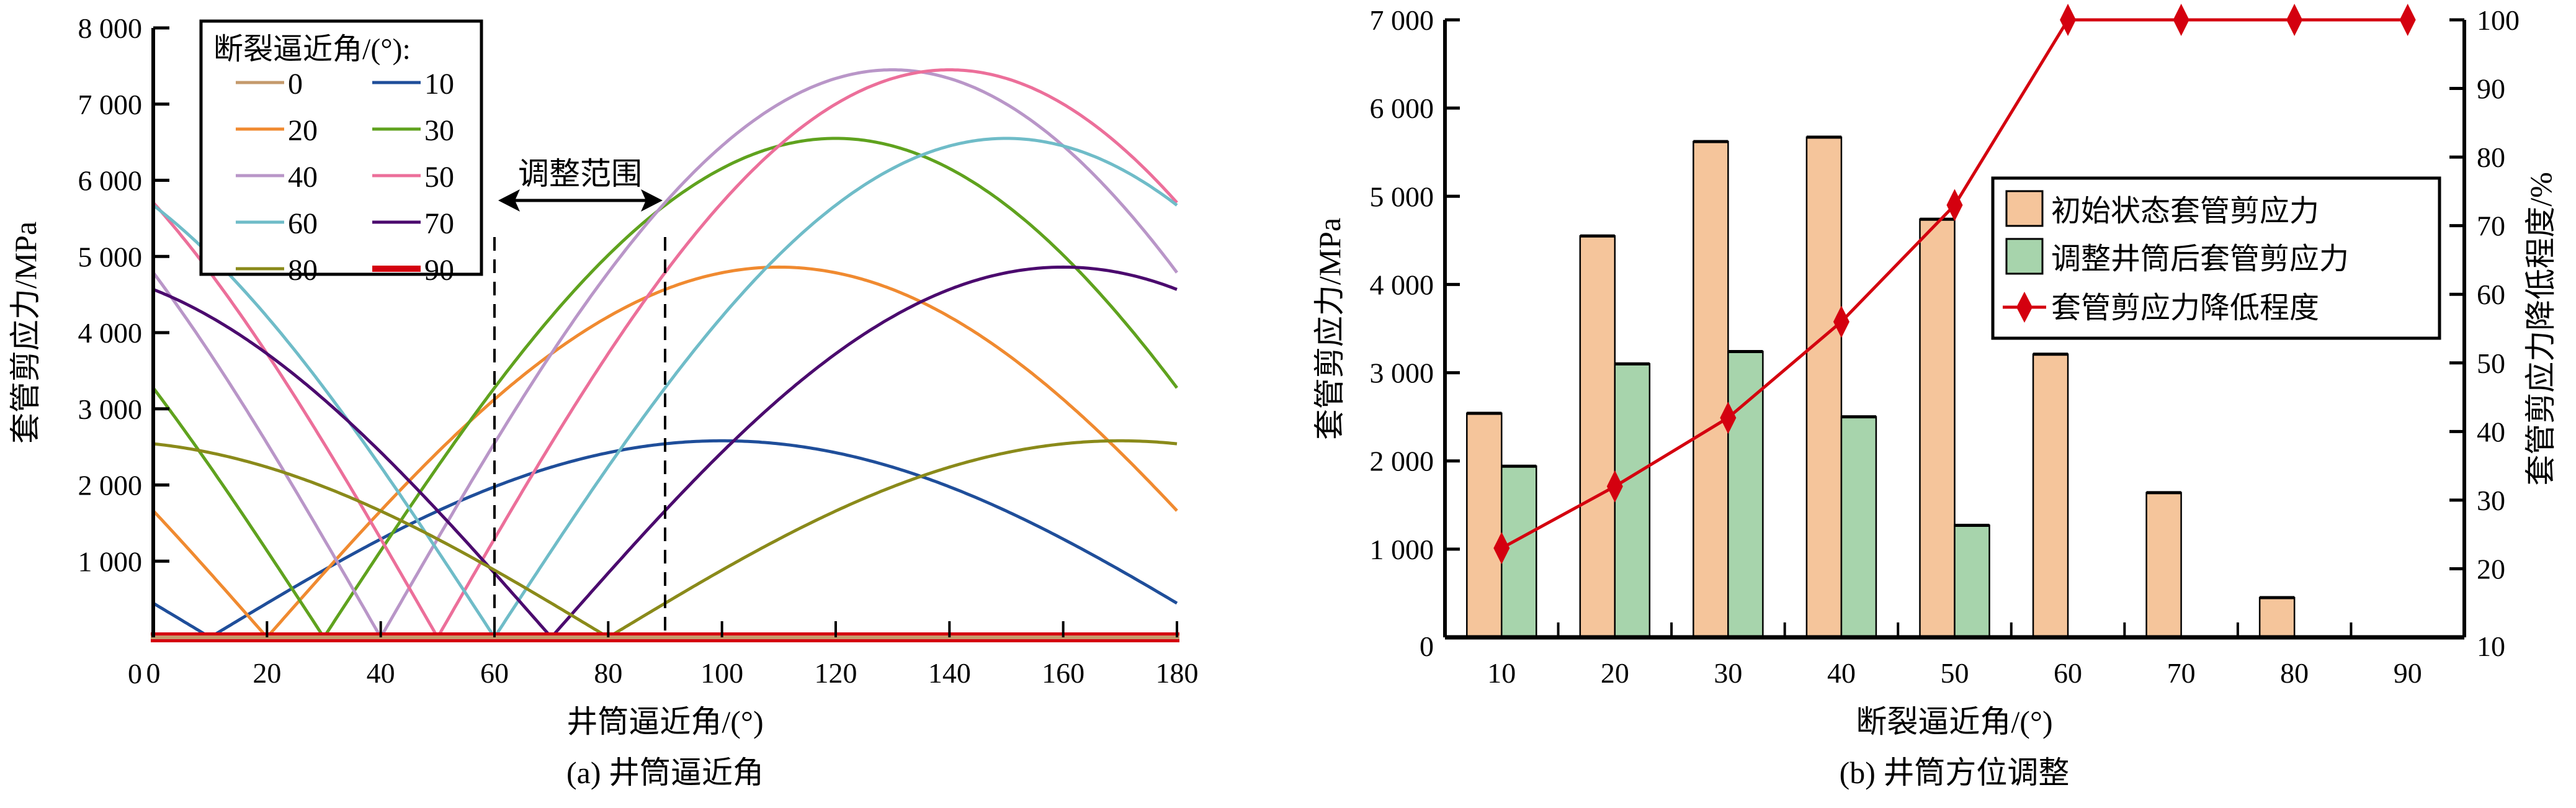  I want to click on chart-b-xlabel: 断裂逼近角/(°), so click(1954, 722).